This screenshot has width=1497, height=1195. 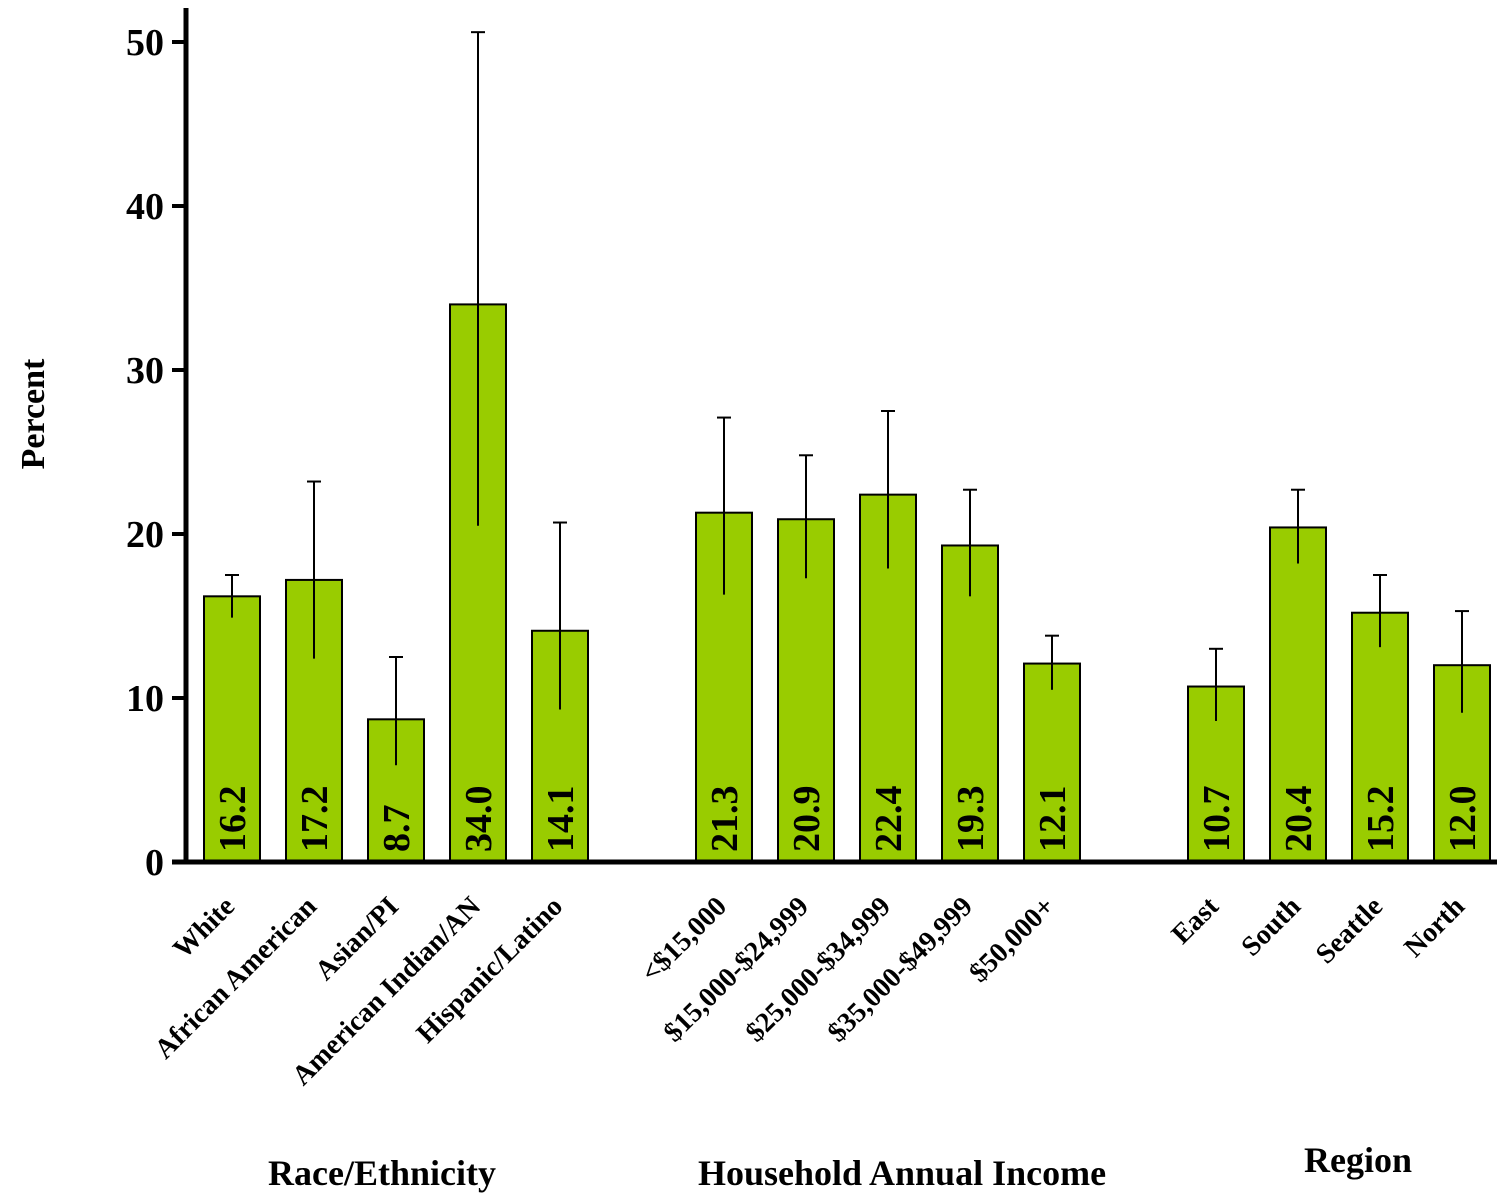 I want to click on category-label: Hispanic/Latino, so click(x=490, y=970).